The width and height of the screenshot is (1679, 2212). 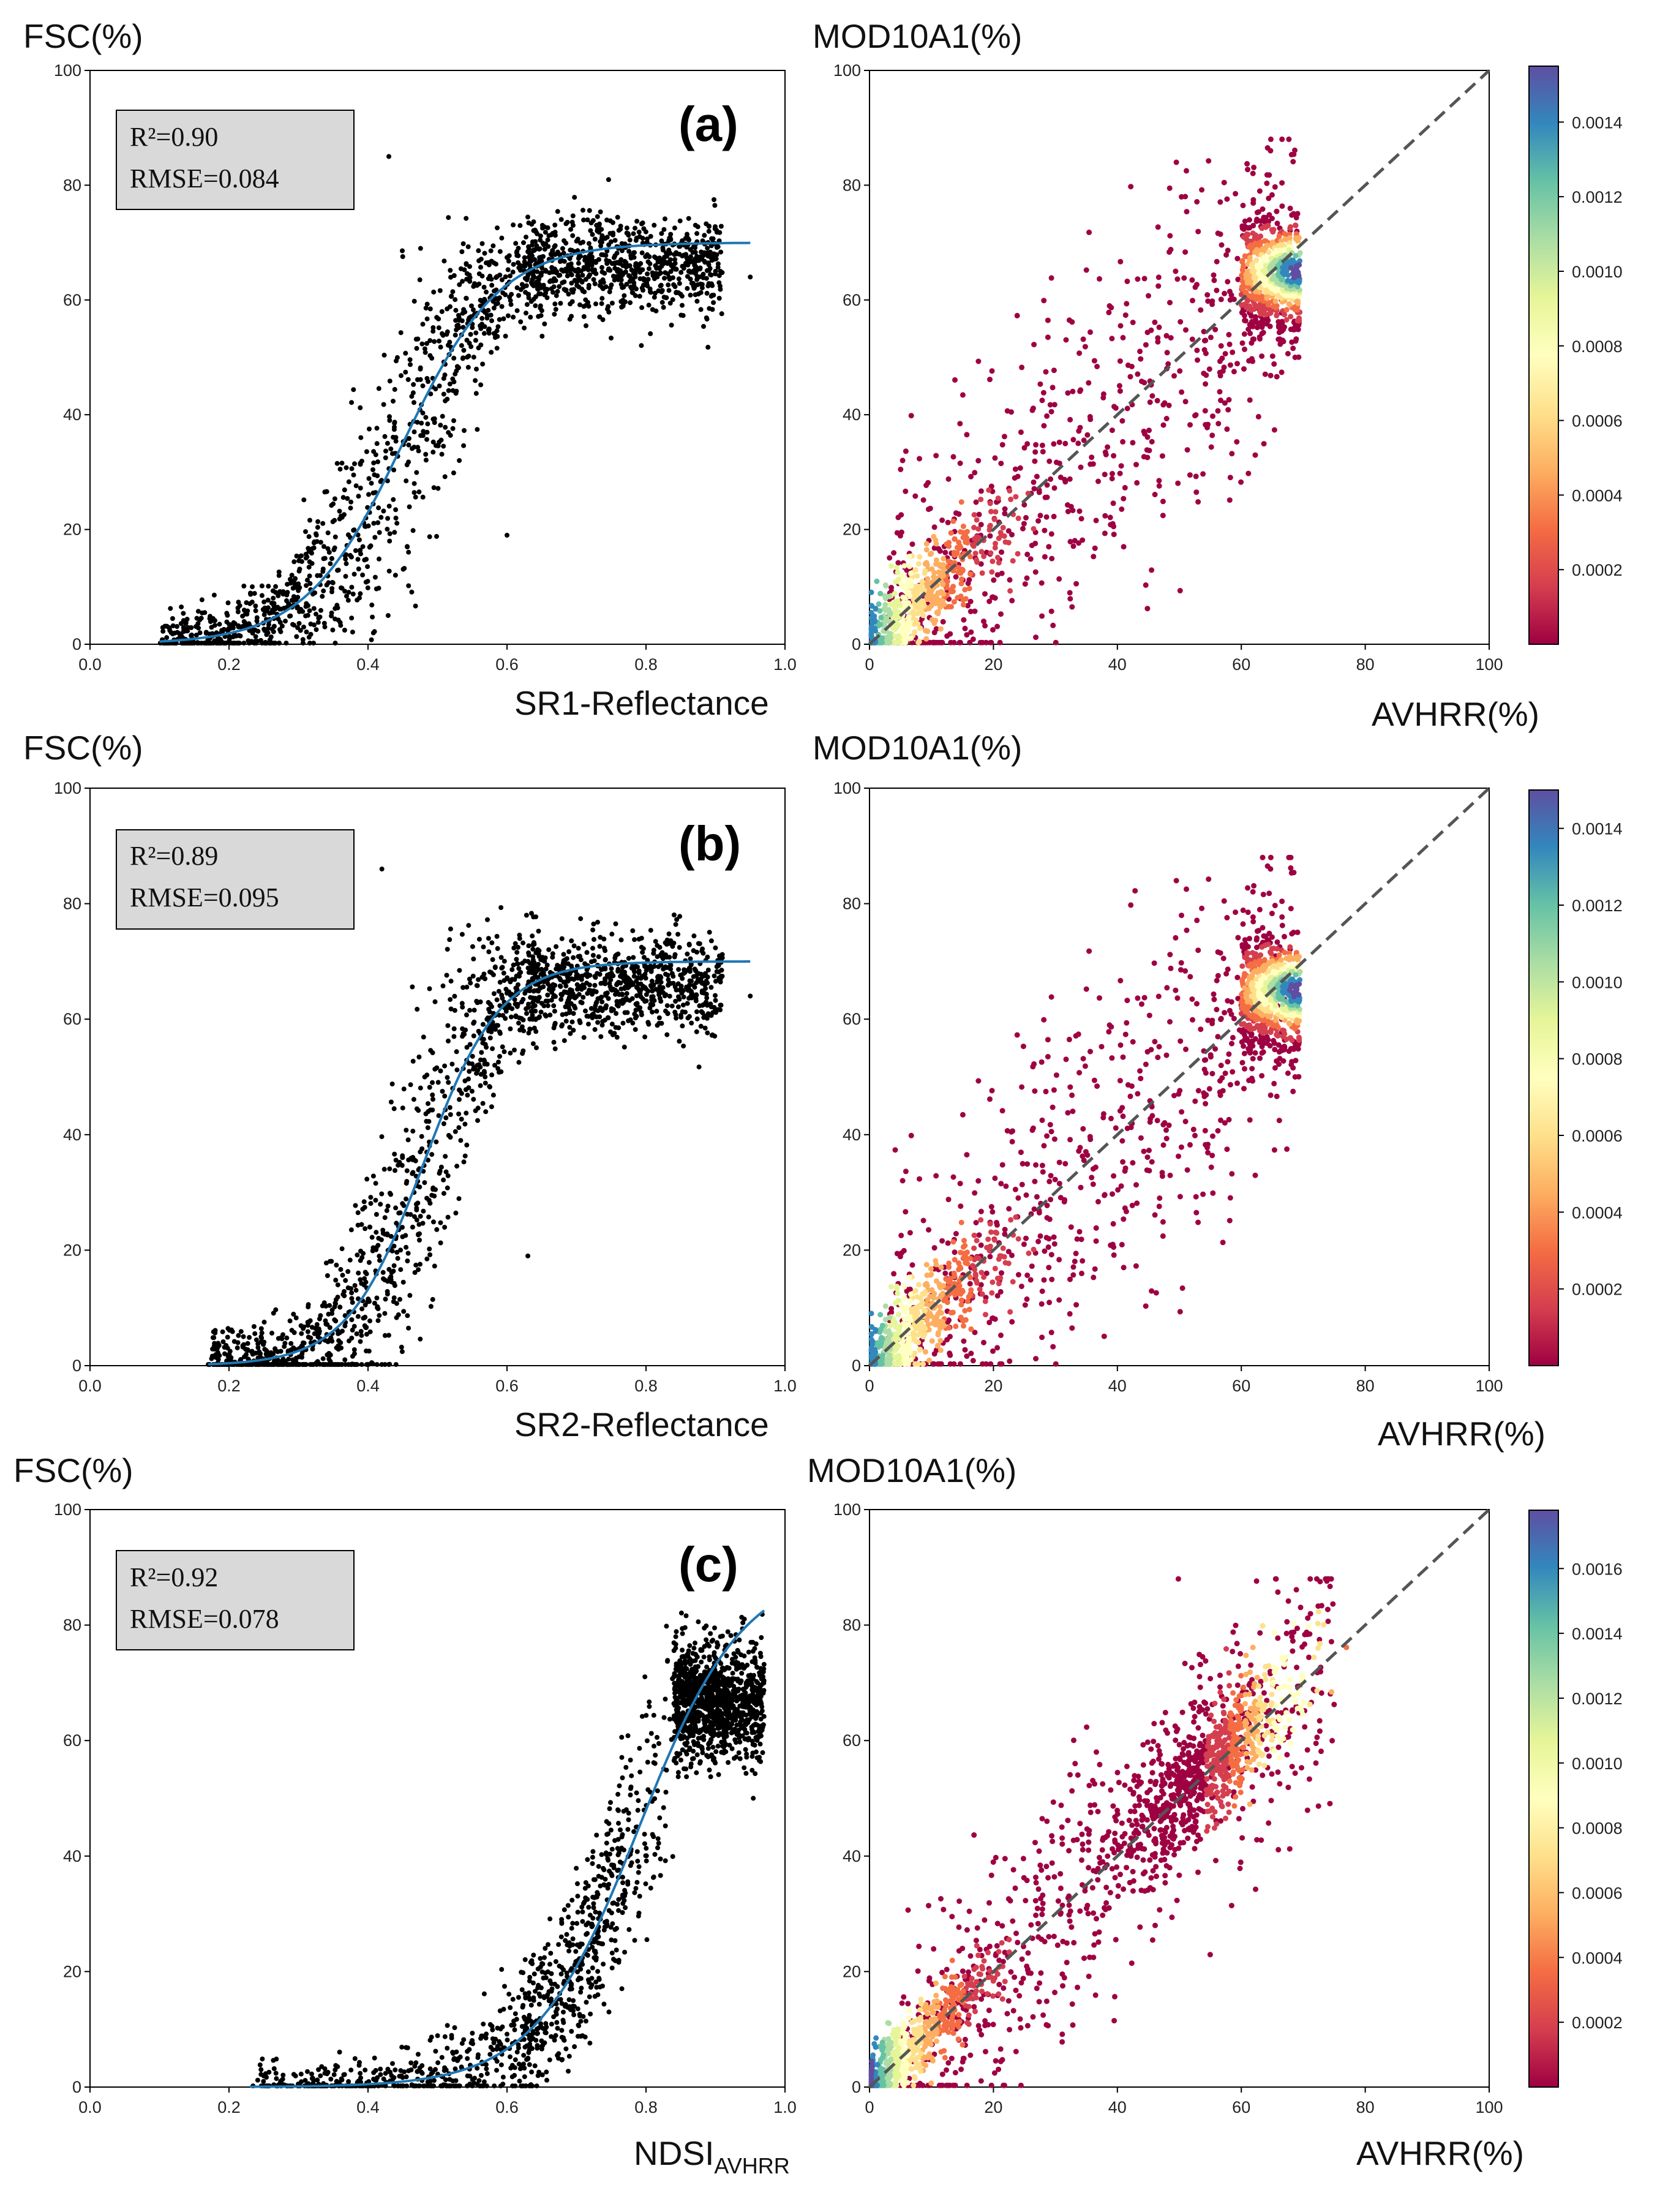 What do you see at coordinates (852, 300) in the screenshot?
I see `a-right-ytick-label: 60` at bounding box center [852, 300].